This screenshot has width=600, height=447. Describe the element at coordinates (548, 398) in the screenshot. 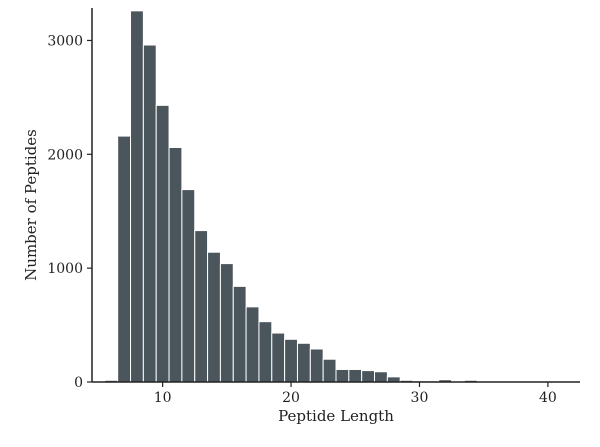

I see `x-tick-label: 40` at that location.